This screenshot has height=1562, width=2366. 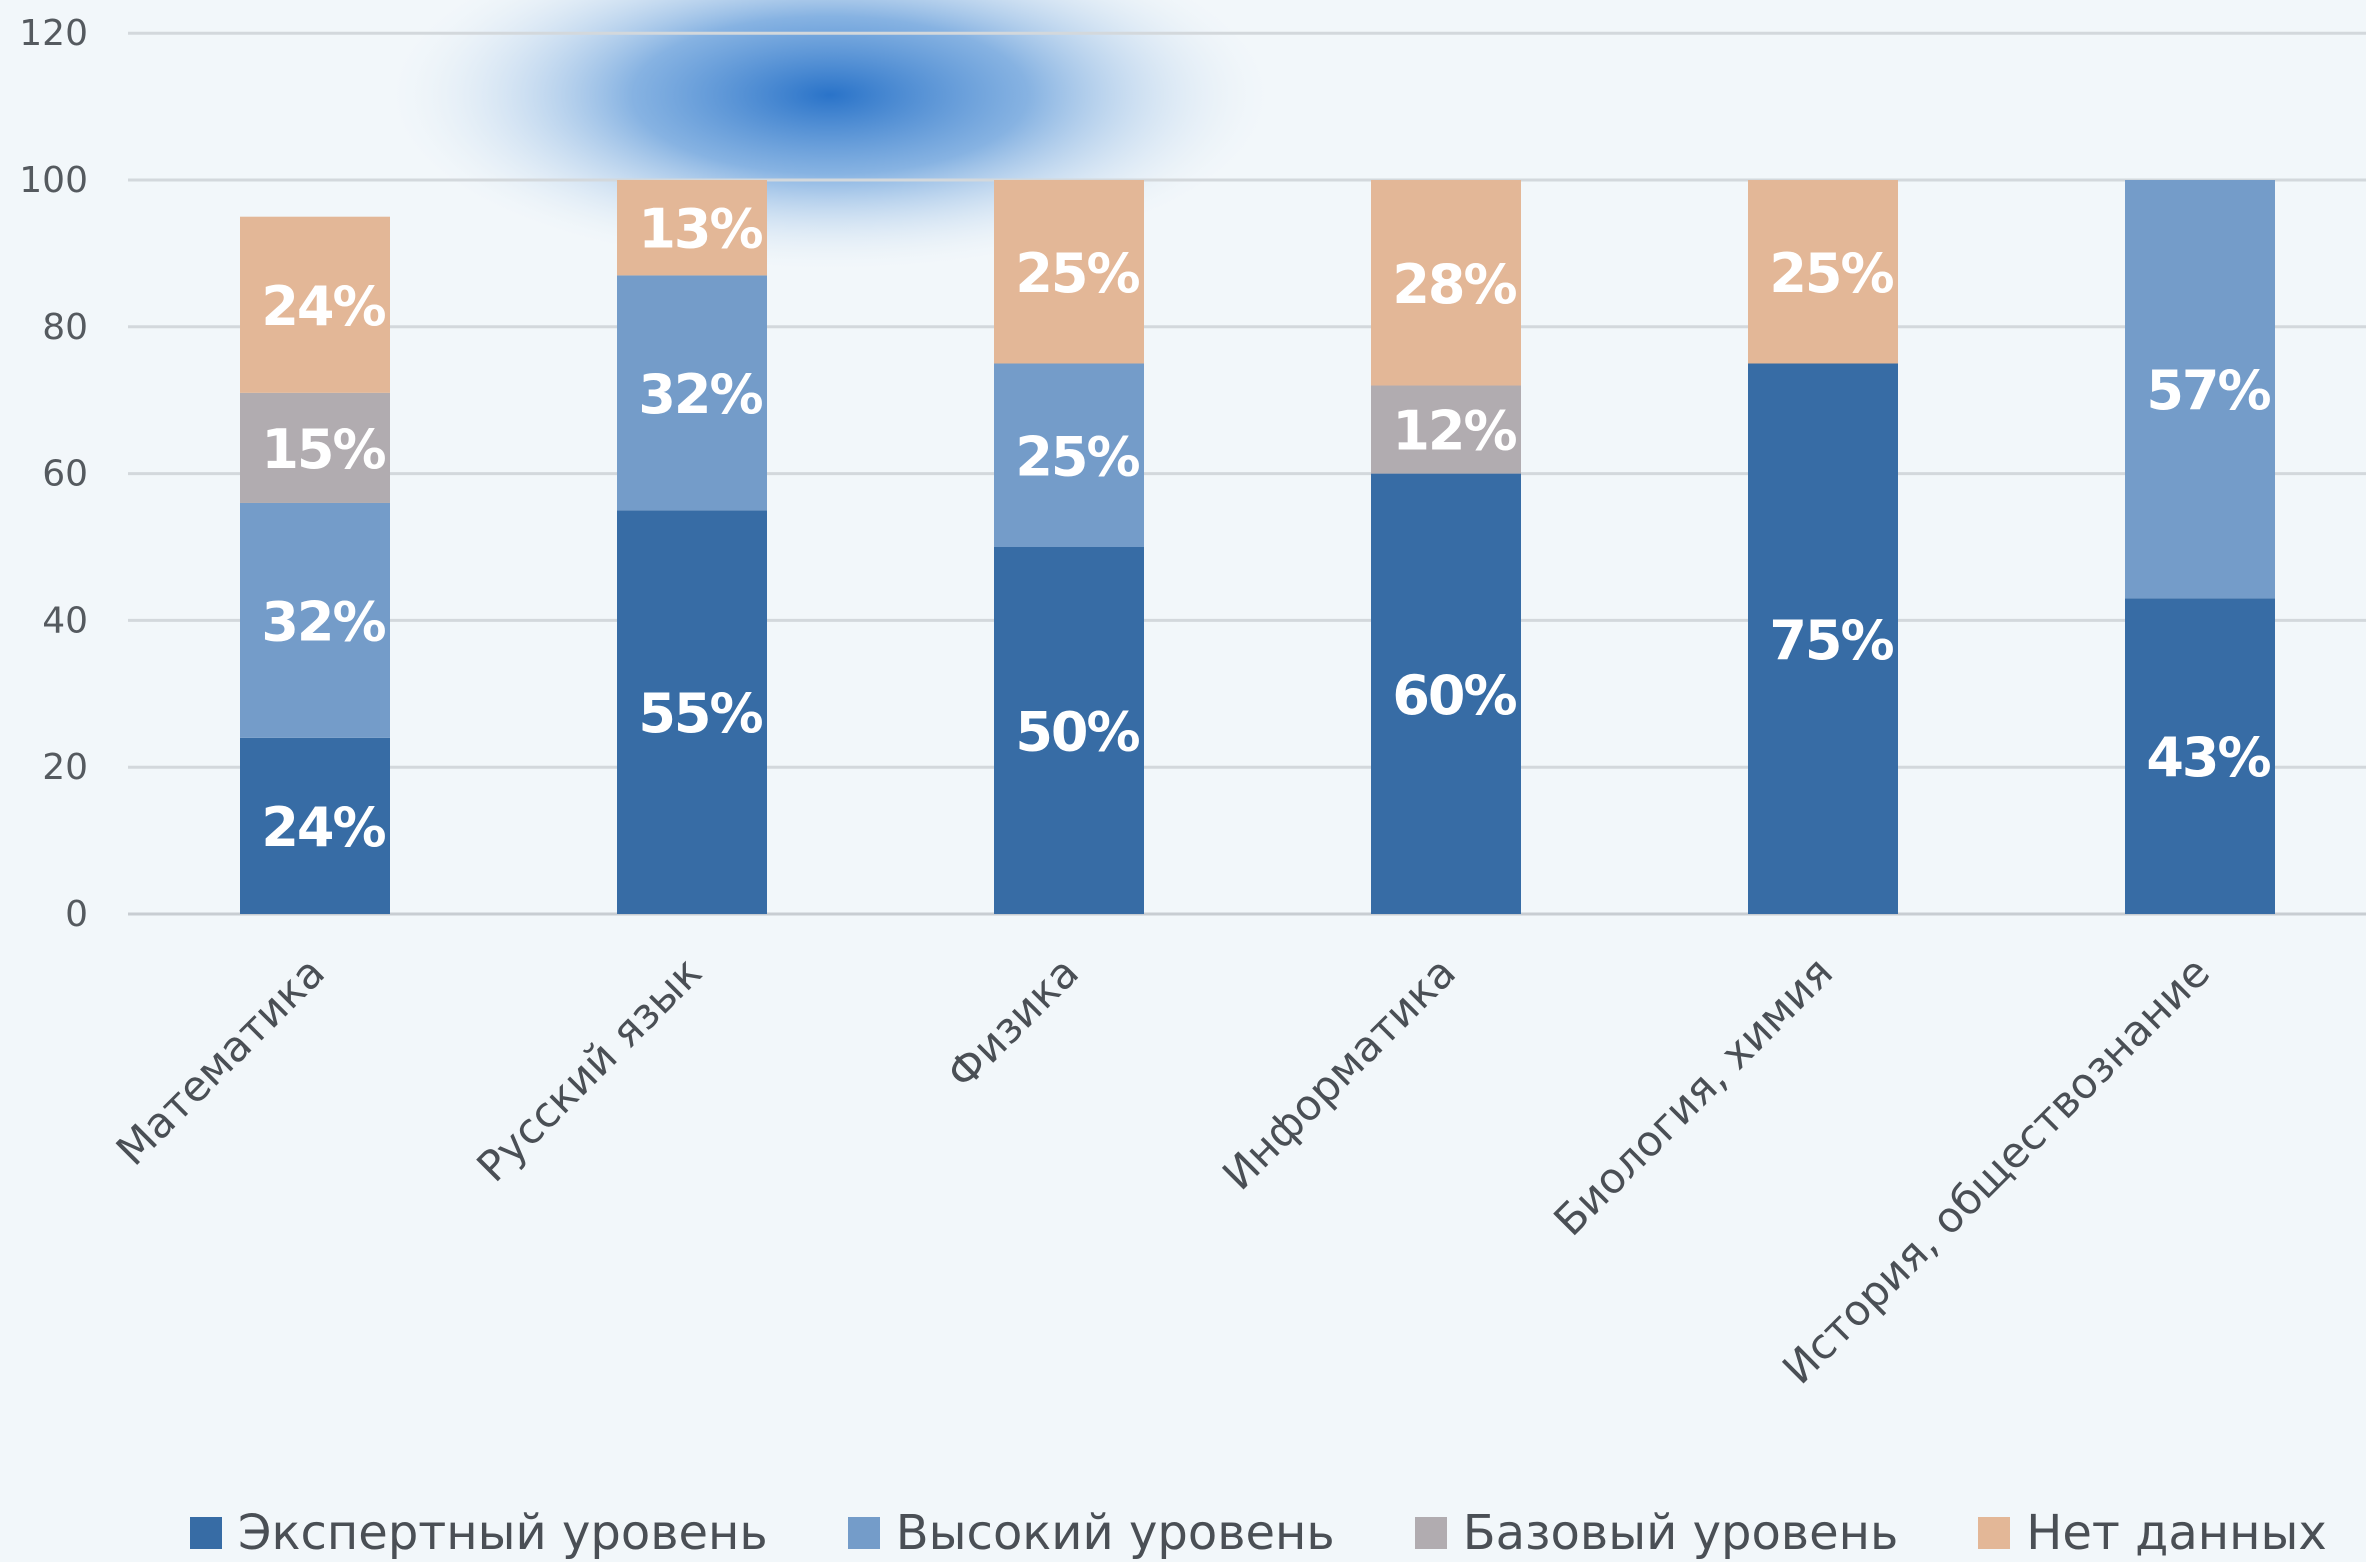 I want to click on y-tick-label: 100, so click(x=53, y=180).